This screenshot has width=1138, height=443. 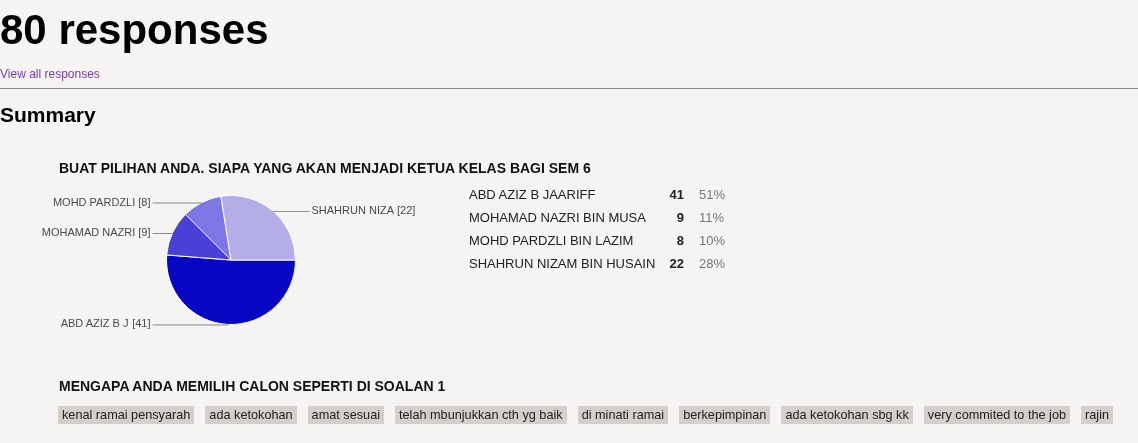 What do you see at coordinates (712, 195) in the screenshot?
I see `text: 51%` at bounding box center [712, 195].